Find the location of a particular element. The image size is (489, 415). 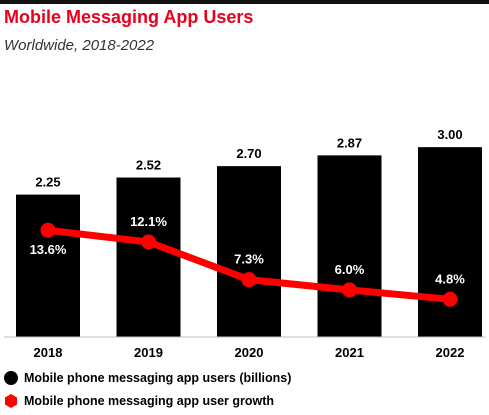

bar-value-label-2018: 2.25 is located at coordinates (47, 182).